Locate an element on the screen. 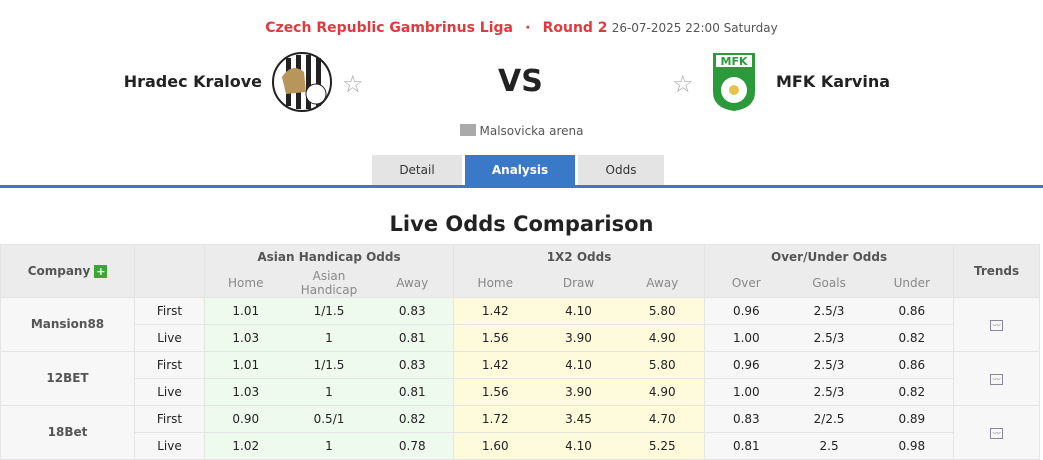 This screenshot has height=460, width=1043. tab-detail: Detail is located at coordinates (417, 170).